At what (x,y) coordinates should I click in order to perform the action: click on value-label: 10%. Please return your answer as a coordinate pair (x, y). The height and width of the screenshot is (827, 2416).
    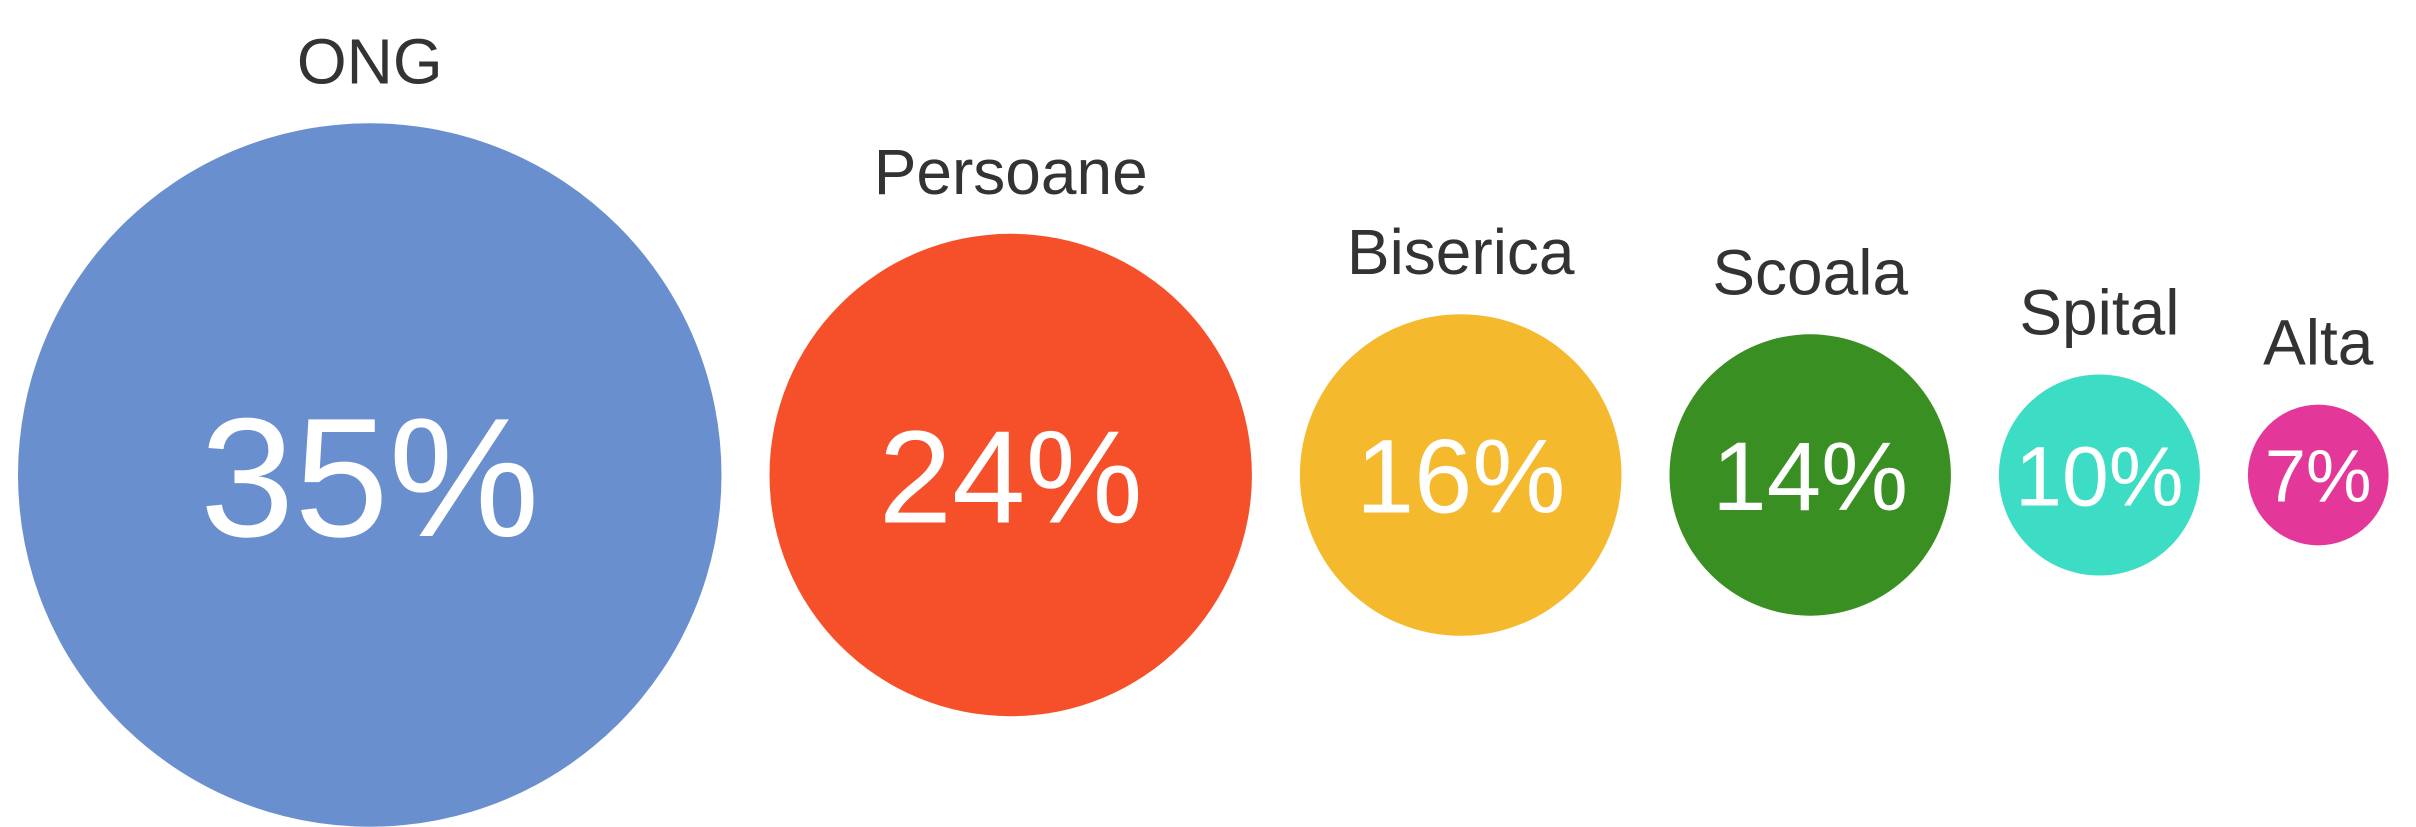
    Looking at the image, I should click on (2099, 476).